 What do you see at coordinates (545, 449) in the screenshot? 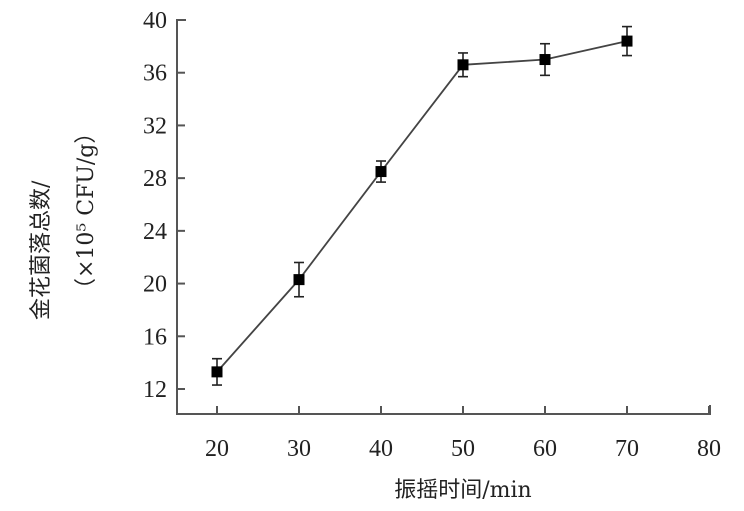
I see `x-tick-label: 60` at bounding box center [545, 449].